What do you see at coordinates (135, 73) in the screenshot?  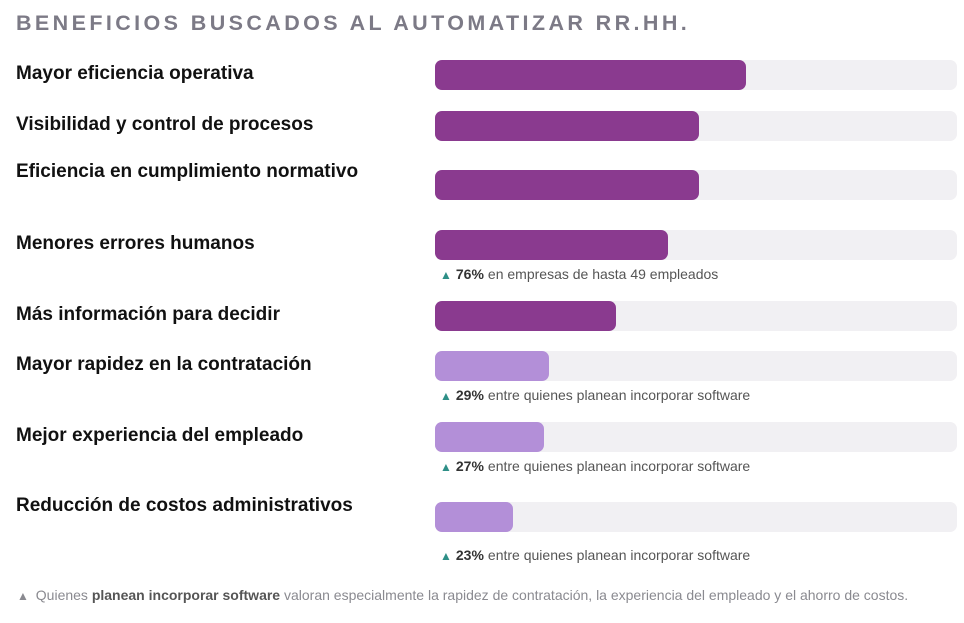 I see `category-label: Mayor eficiencia operativa` at bounding box center [135, 73].